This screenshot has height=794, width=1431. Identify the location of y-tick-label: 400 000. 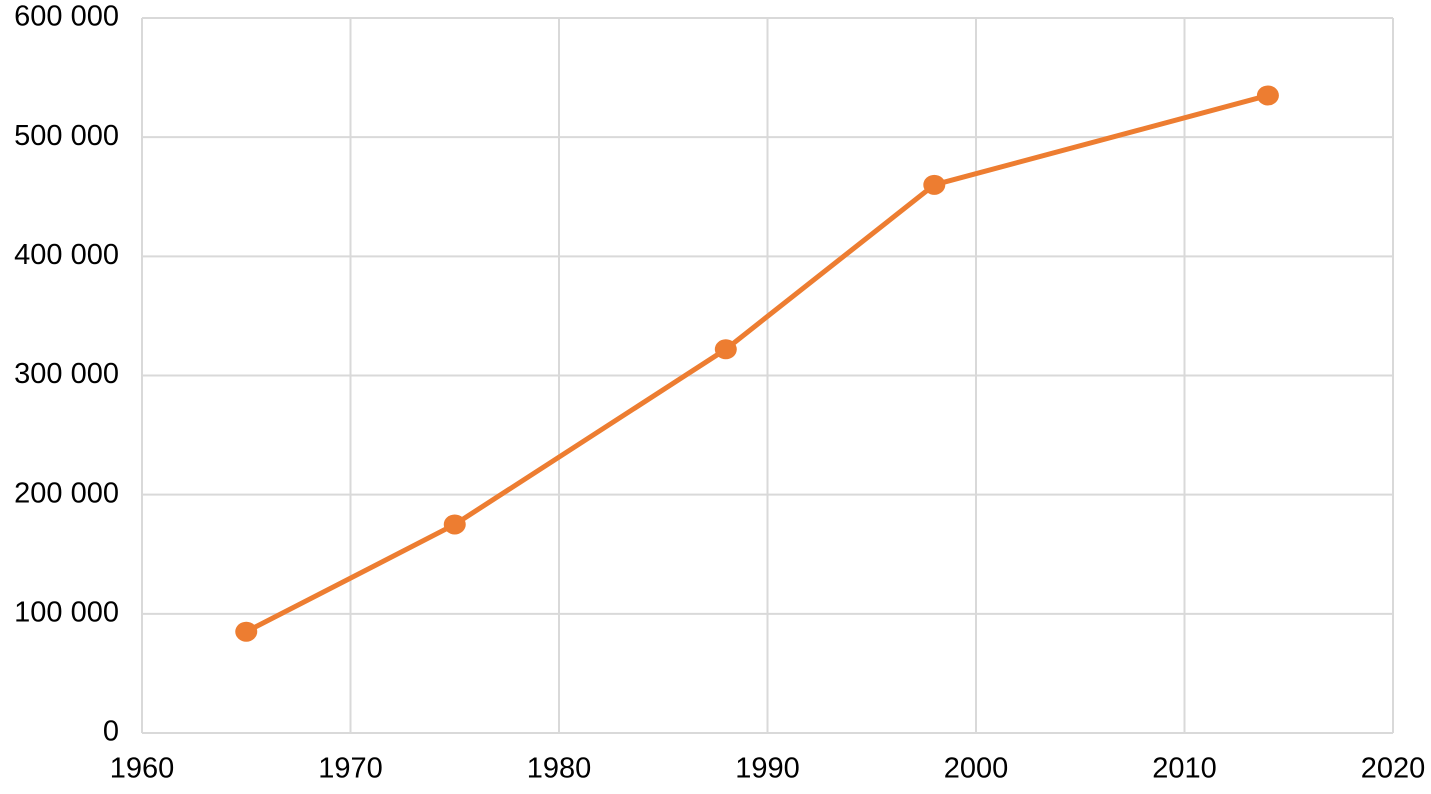
(66, 255).